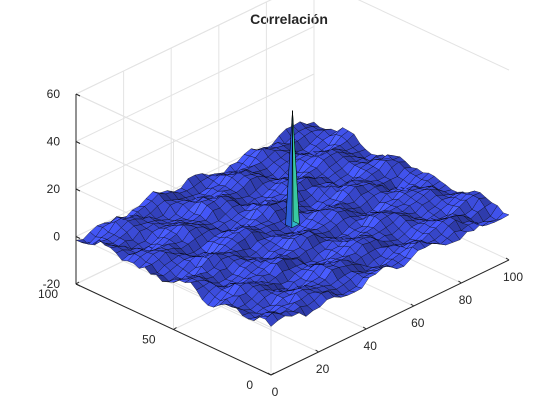 This screenshot has height=420, width=560. I want to click on x-axis-line, so click(390, 317).